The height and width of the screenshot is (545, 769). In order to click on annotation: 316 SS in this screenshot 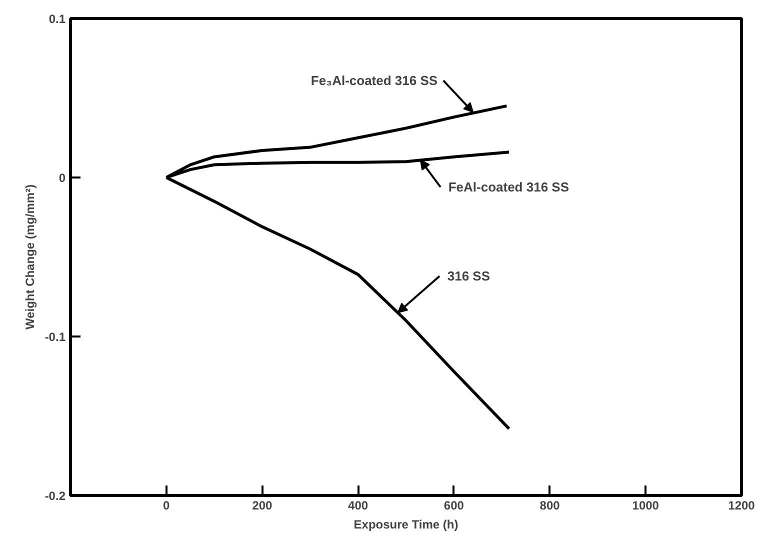, I will do `click(468, 276)`.